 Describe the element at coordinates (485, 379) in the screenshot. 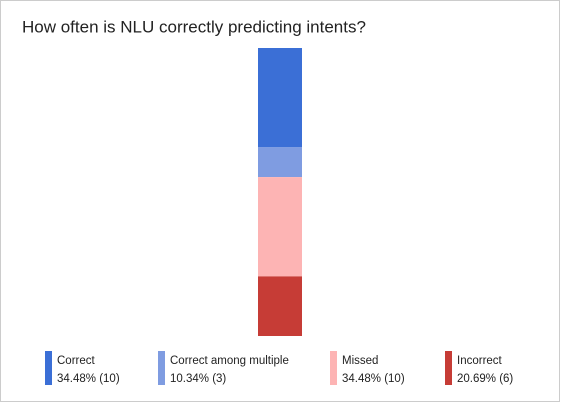

I see `legend-value: 20.69% (6)` at that location.